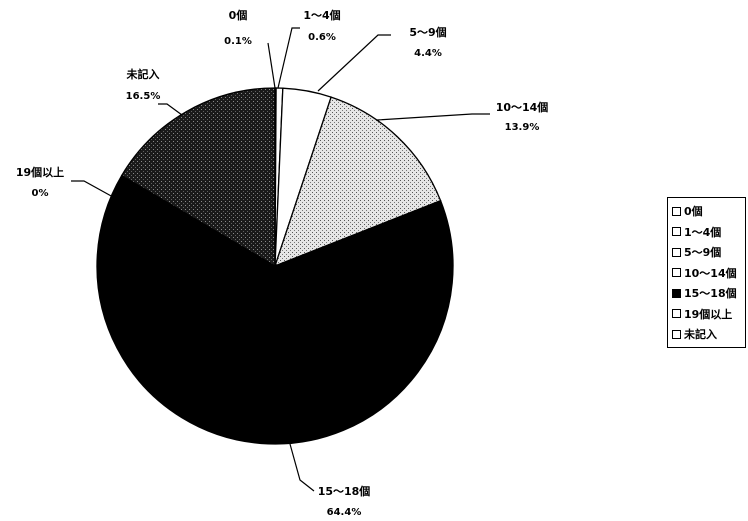 The width and height of the screenshot is (748, 521). What do you see at coordinates (703, 232) in the screenshot?
I see `legend-label: 1～4個` at bounding box center [703, 232].